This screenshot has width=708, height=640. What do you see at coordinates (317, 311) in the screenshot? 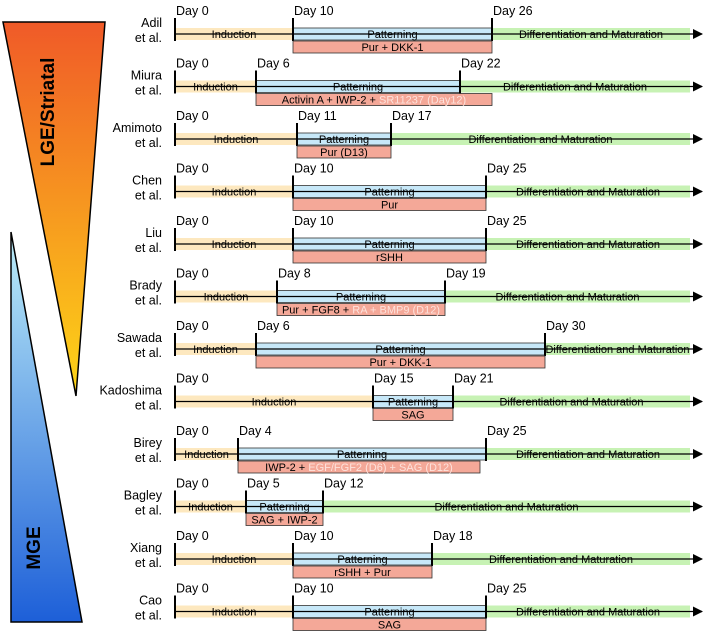
I see `molecule-text: Pur + FGF8 +` at bounding box center [317, 311].